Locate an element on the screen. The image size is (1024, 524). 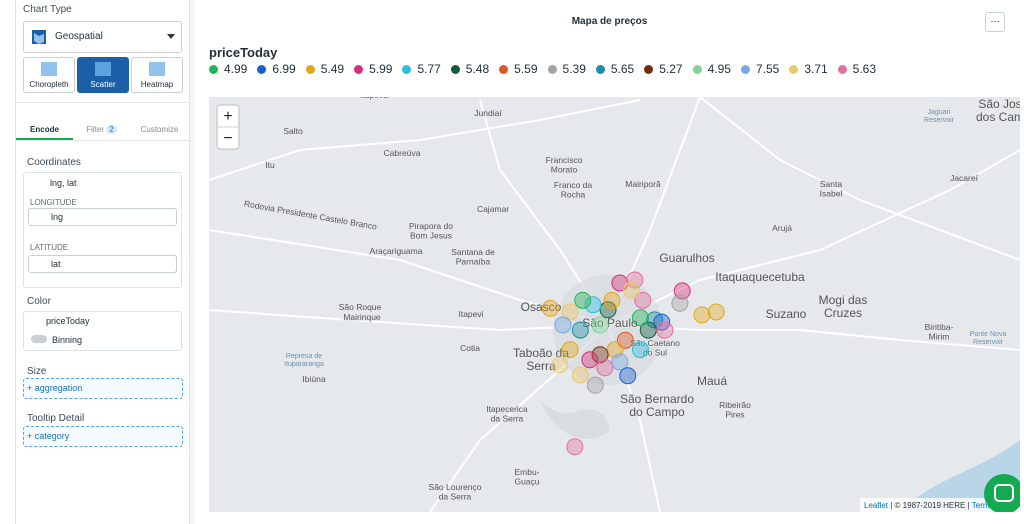
subtype-button: Choropleth is located at coordinates (49, 75).